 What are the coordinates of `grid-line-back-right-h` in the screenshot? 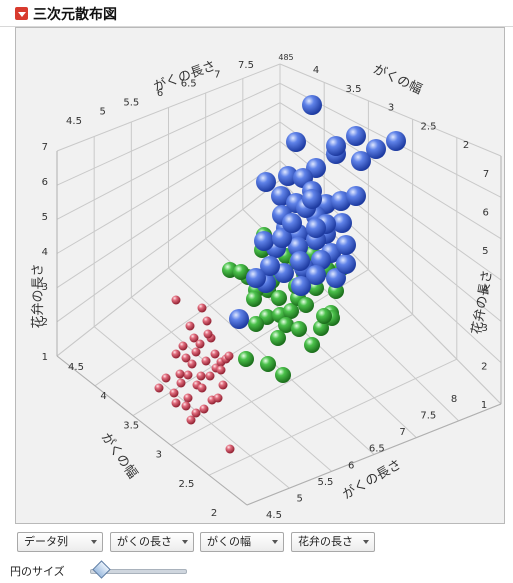 It's located at (390, 110).